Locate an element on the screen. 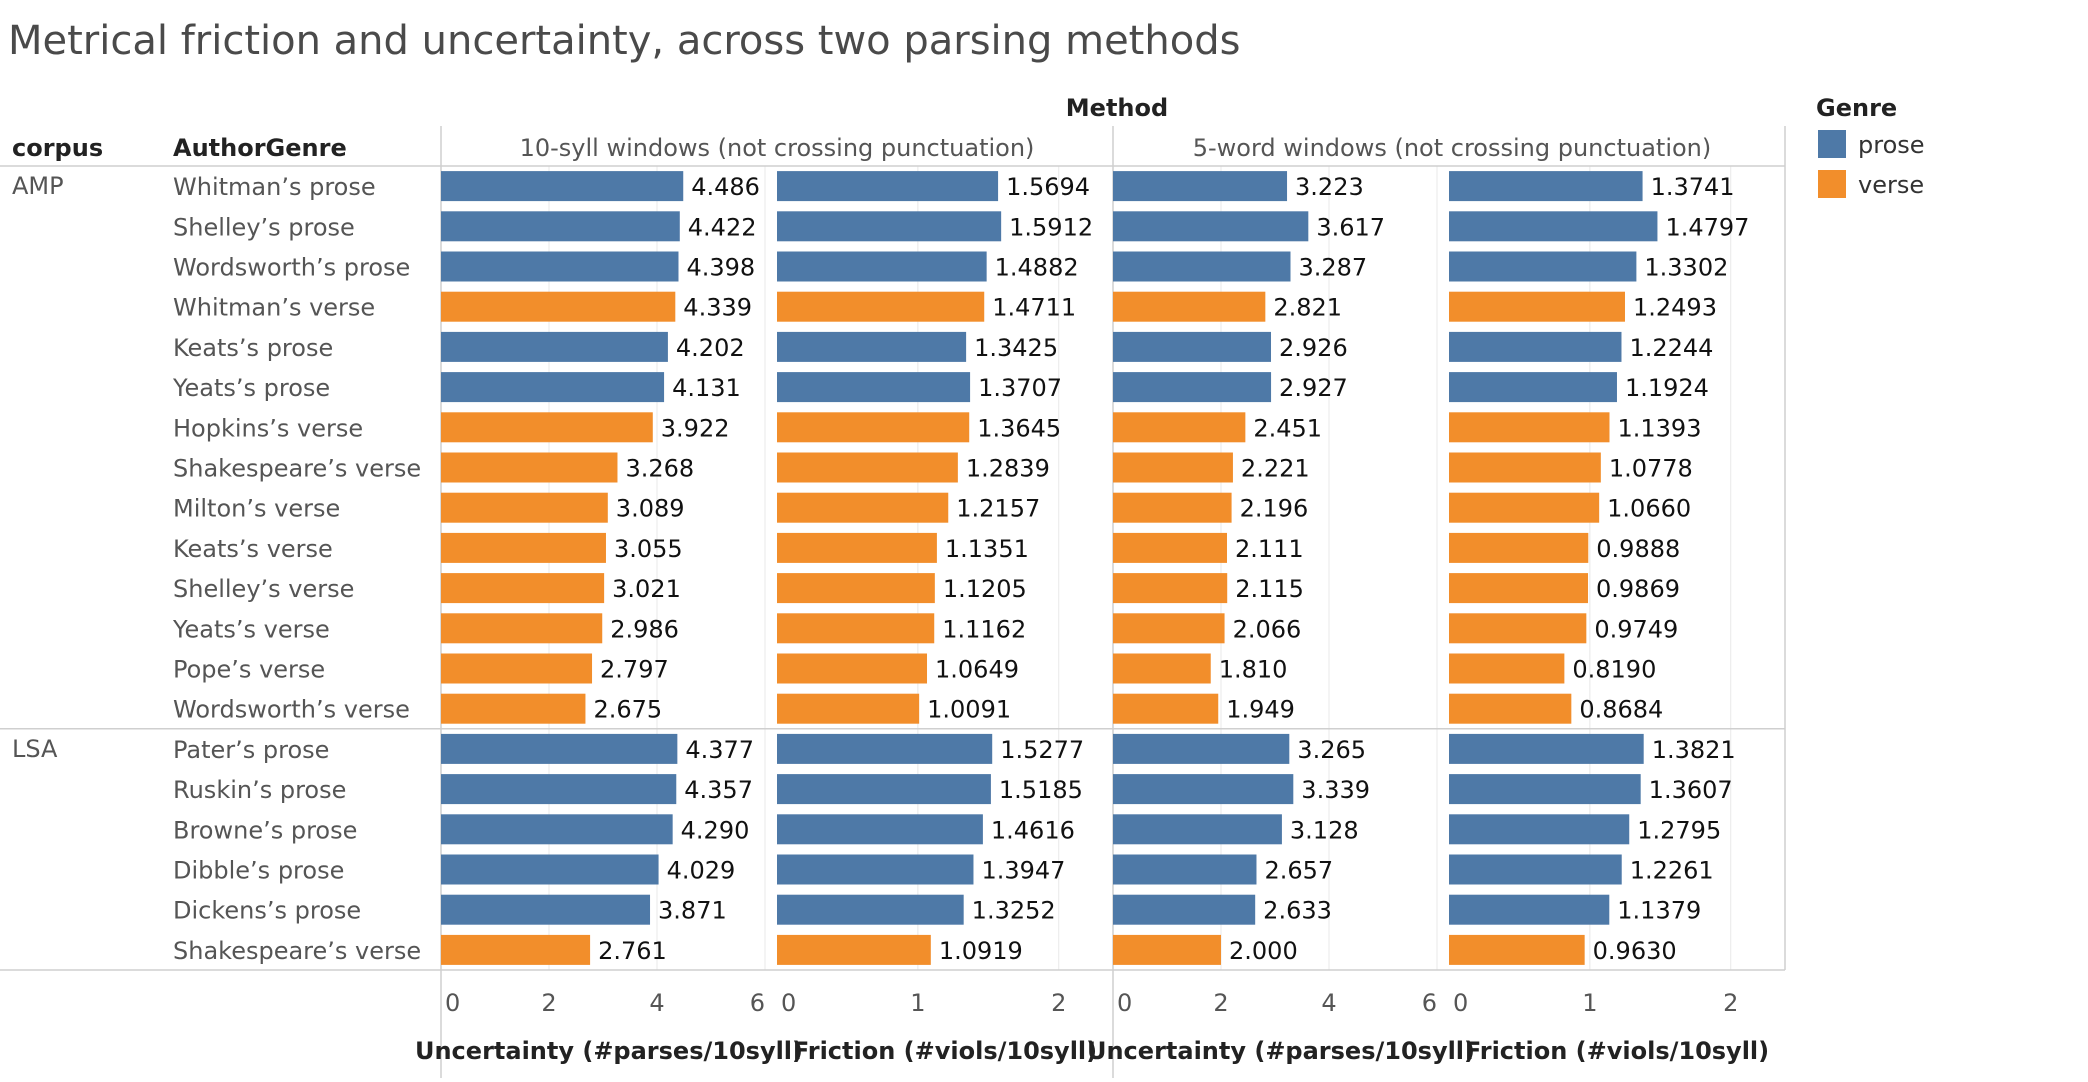 The height and width of the screenshot is (1082, 2088). row-label: Whitman’s verse is located at coordinates (274, 308).